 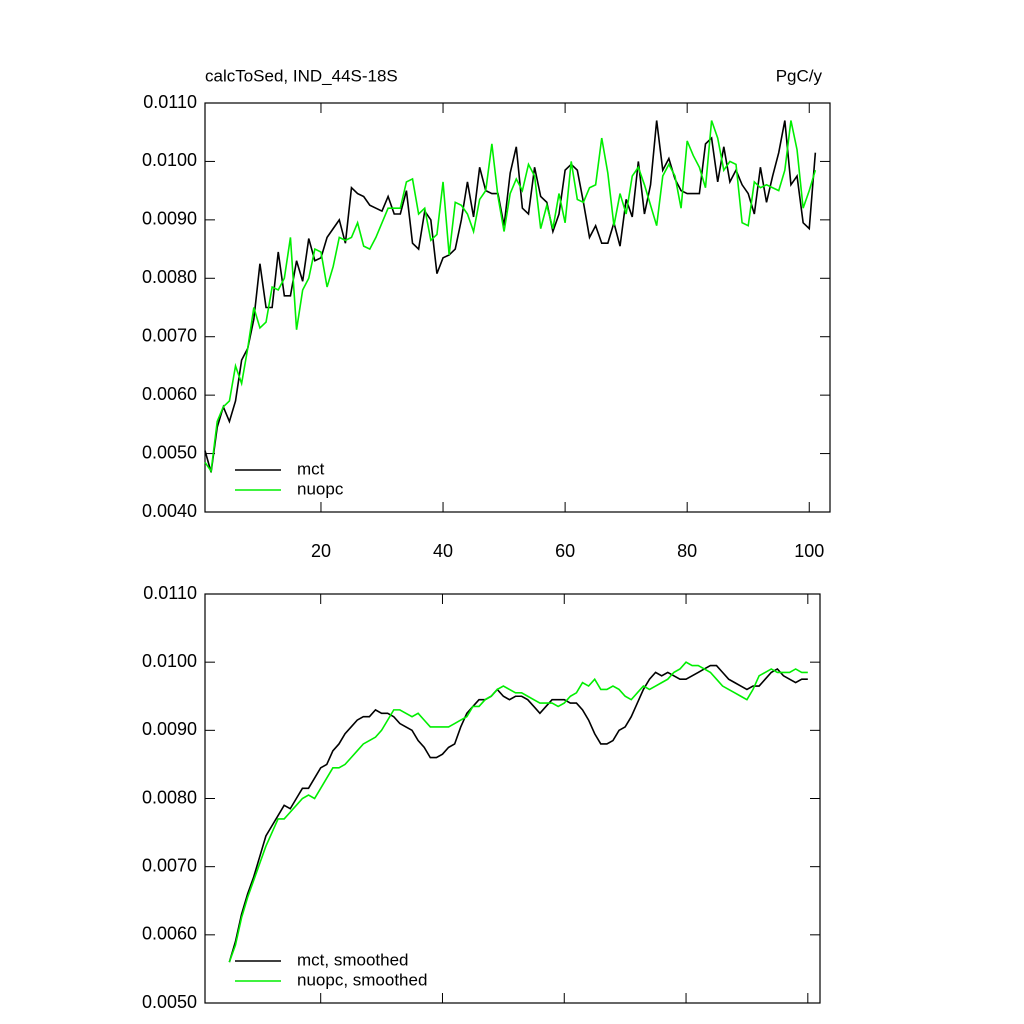 What do you see at coordinates (687, 551) in the screenshot?
I see `x-tick-label: 80` at bounding box center [687, 551].